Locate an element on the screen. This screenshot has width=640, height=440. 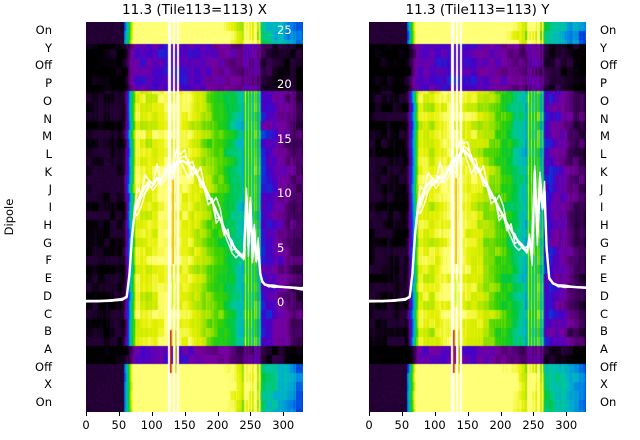
spectrum-trace is located at coordinates (194, 231).